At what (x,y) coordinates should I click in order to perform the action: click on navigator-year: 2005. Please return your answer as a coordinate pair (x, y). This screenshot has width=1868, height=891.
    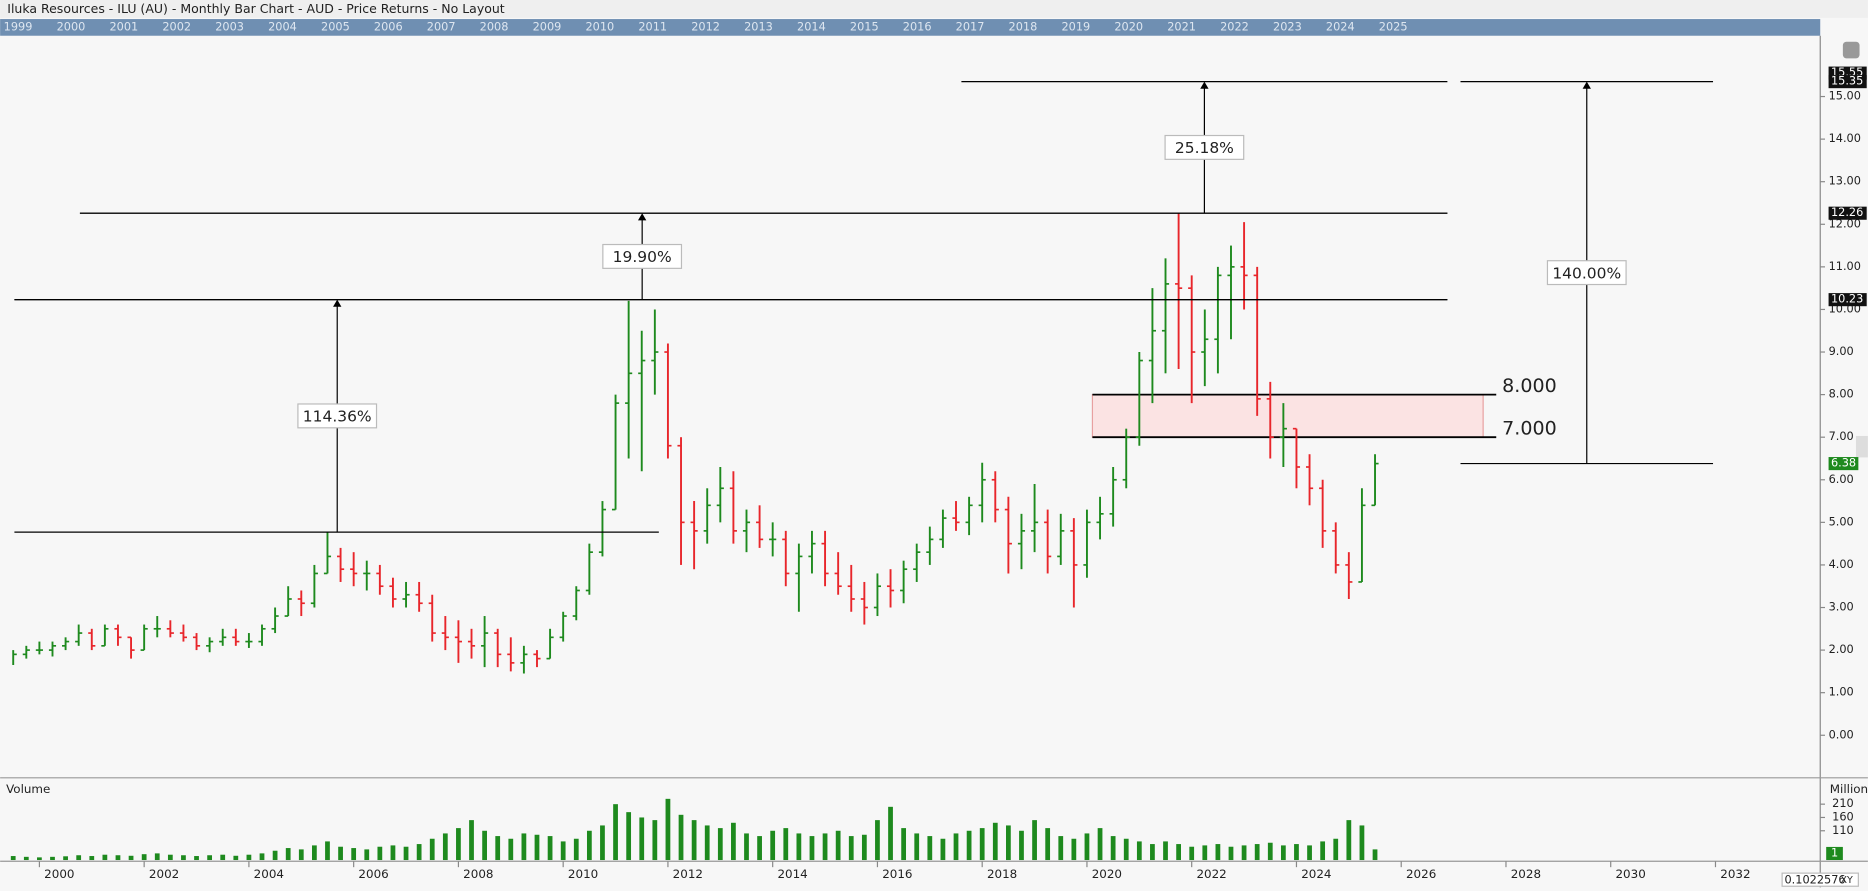
    Looking at the image, I should click on (335, 26).